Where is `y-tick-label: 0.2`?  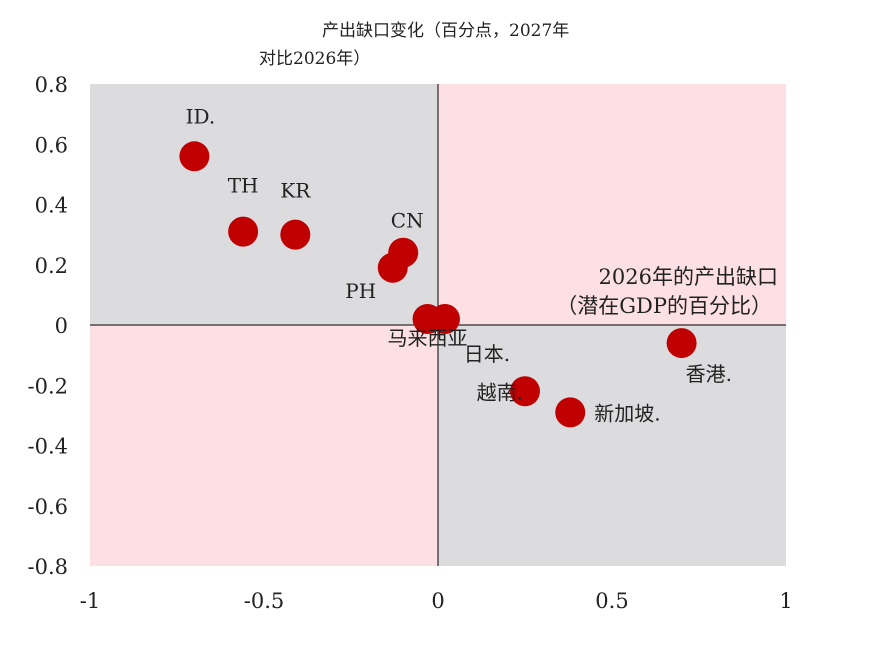 y-tick-label: 0.2 is located at coordinates (51, 266).